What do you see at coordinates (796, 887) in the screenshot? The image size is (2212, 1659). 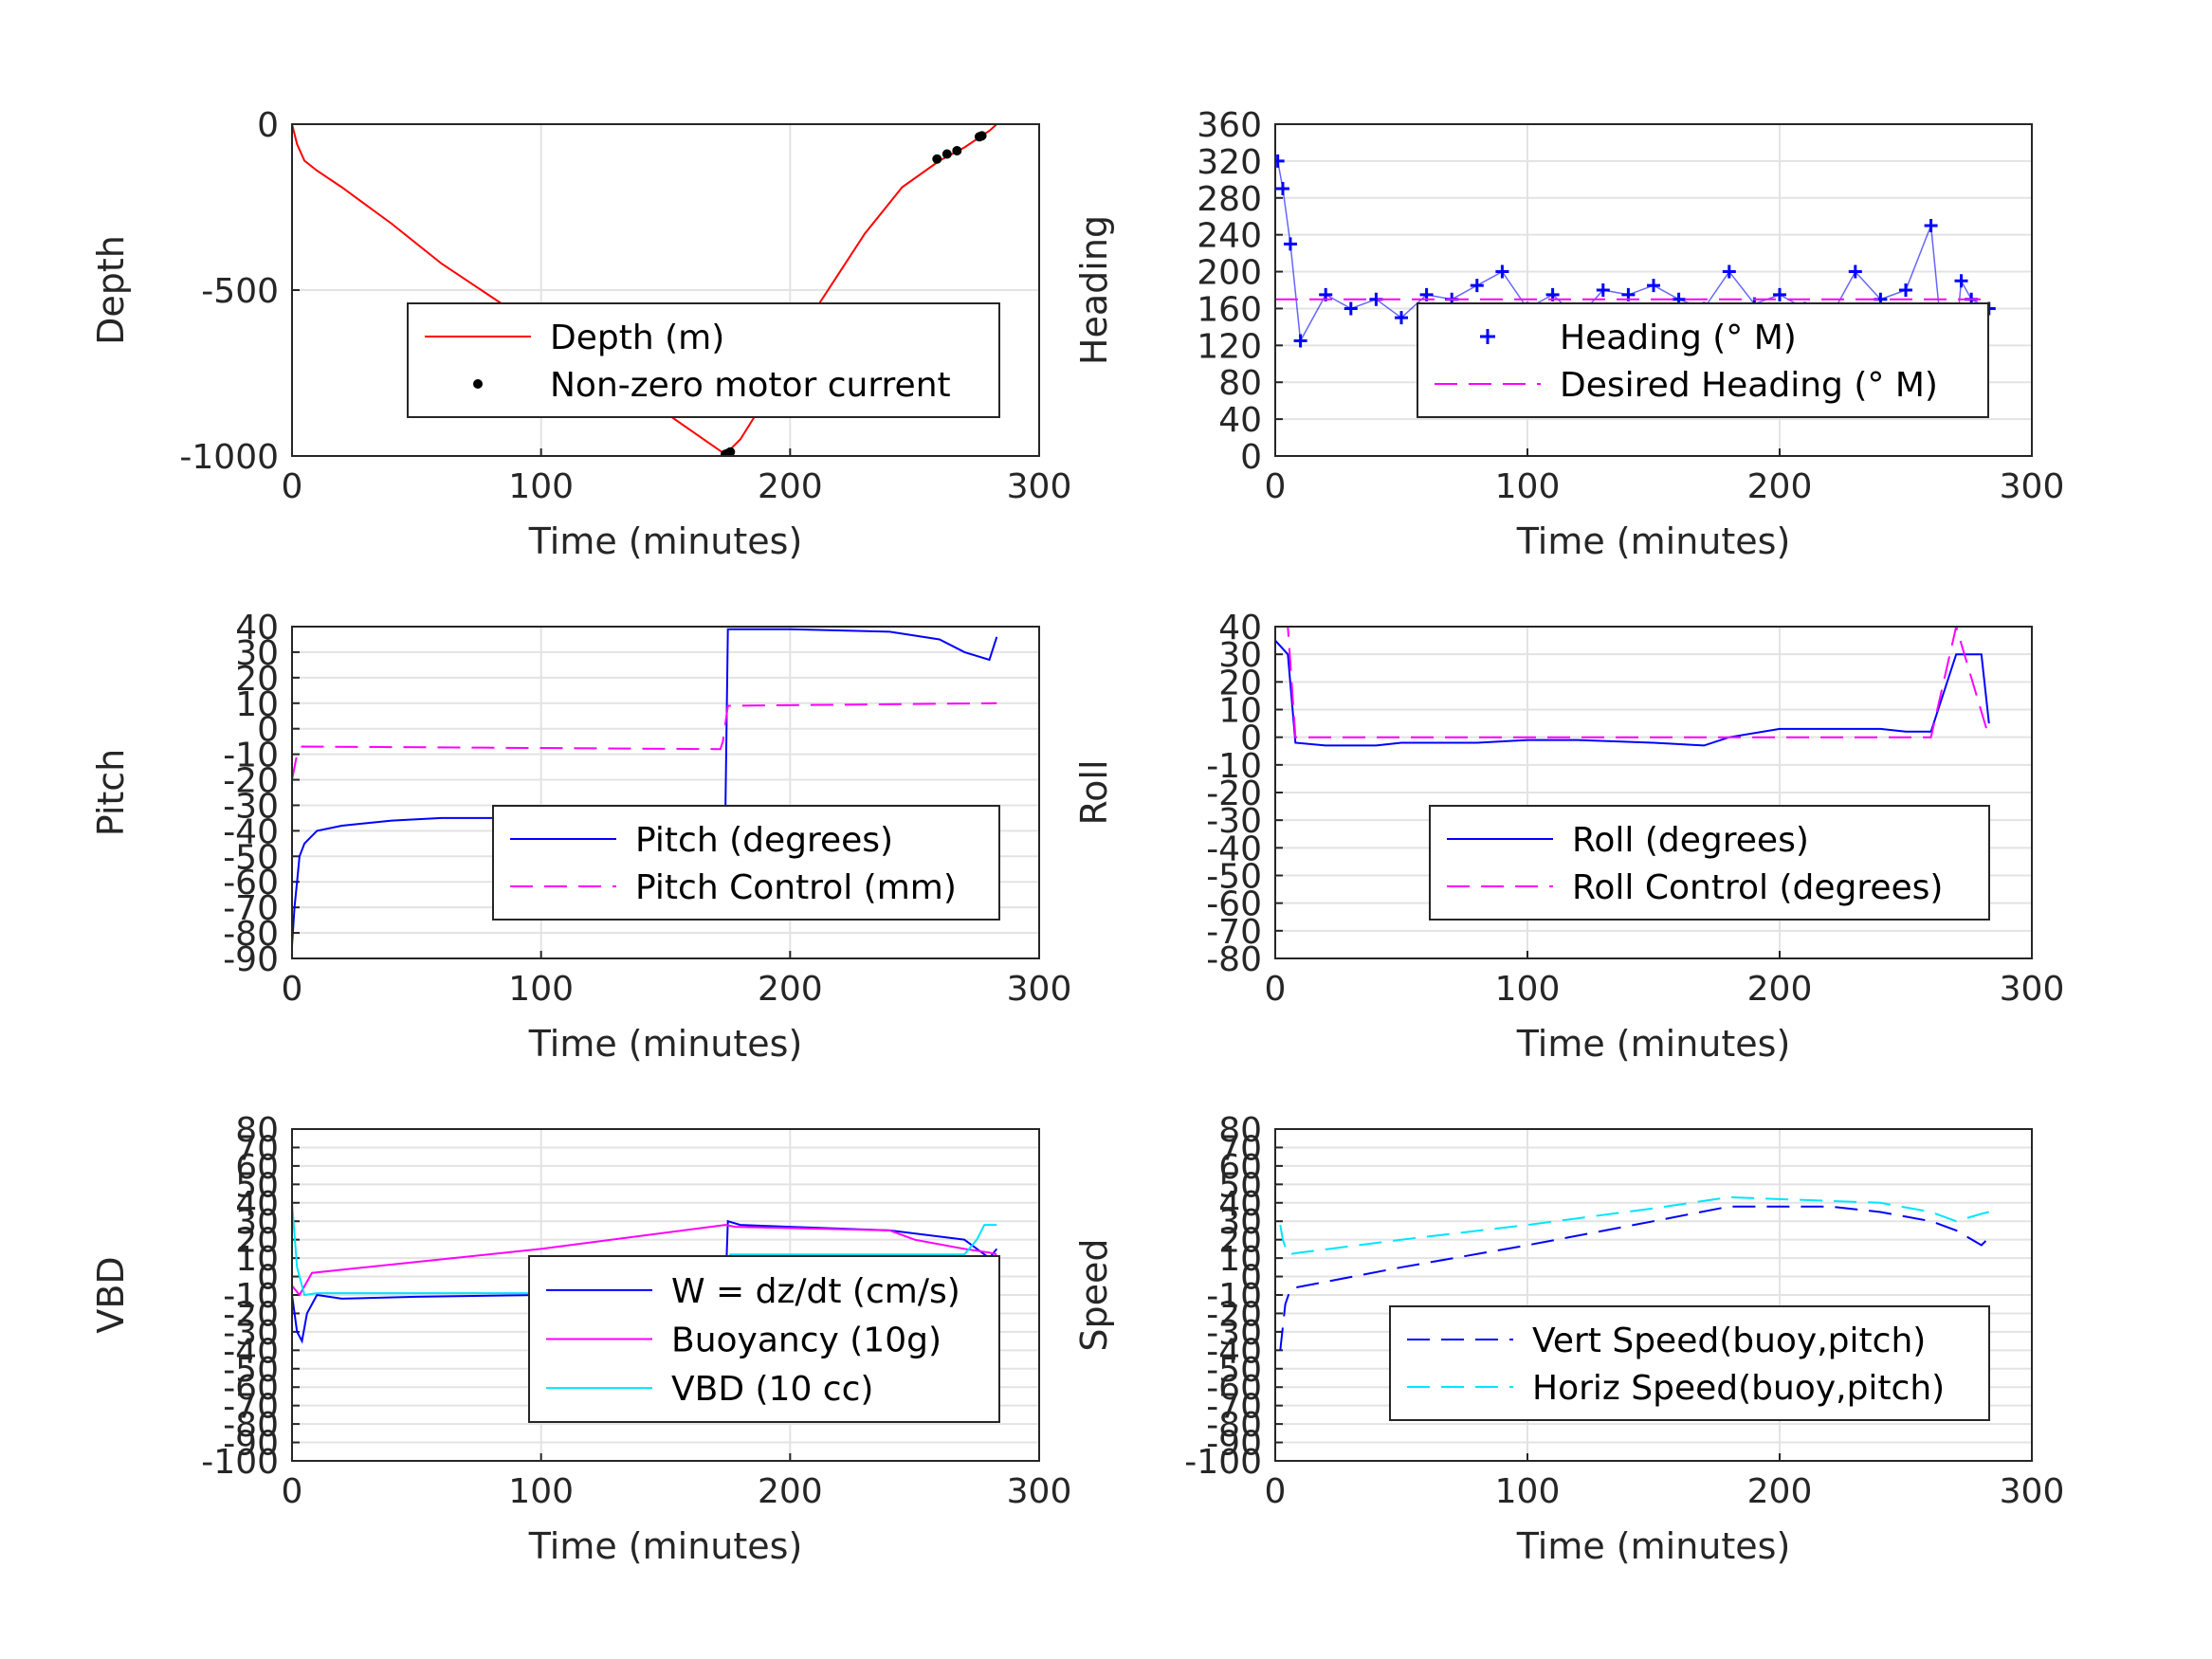 I see `legend-label: Pitch Control (mm)` at bounding box center [796, 887].